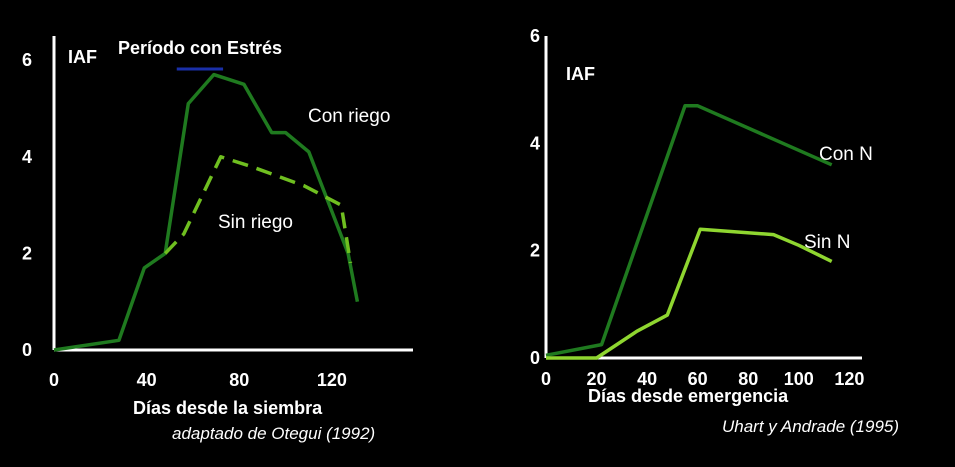  What do you see at coordinates (200, 48) in the screenshot?
I see `stress-period-label: Período con Estrés` at bounding box center [200, 48].